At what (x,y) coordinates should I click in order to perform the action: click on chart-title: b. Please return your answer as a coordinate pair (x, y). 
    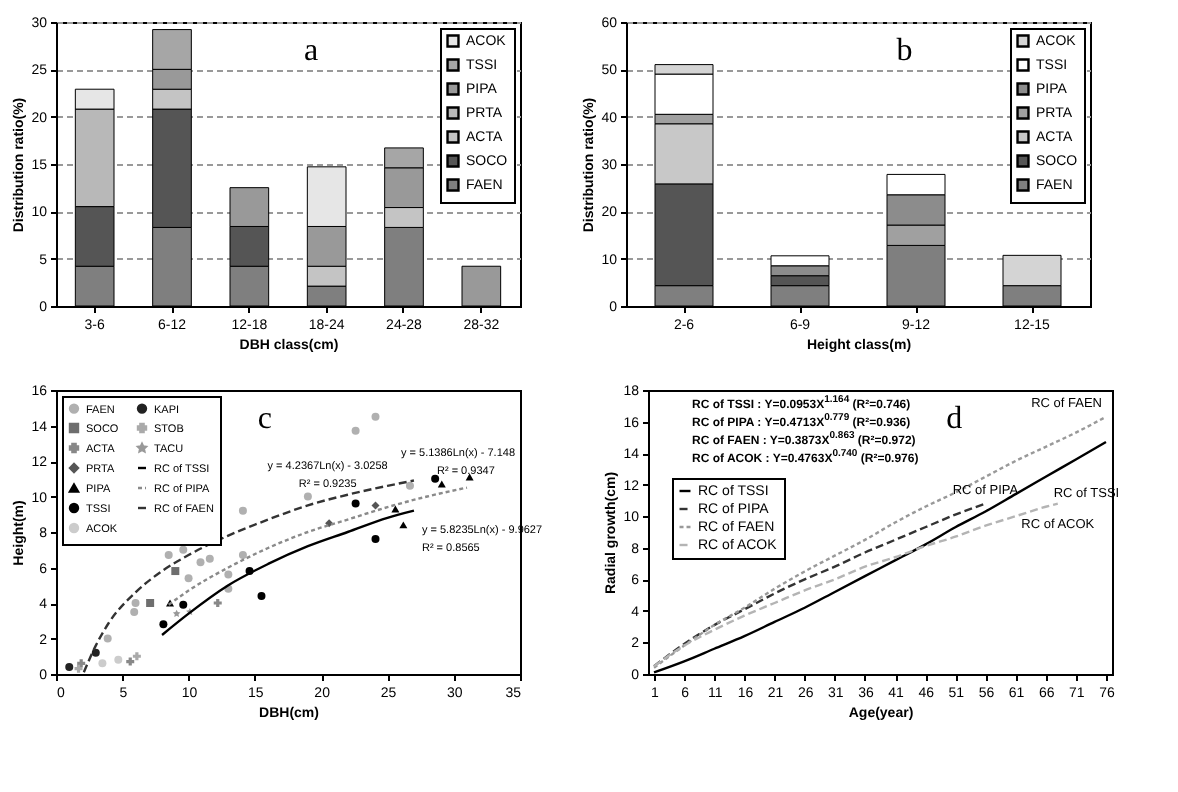
    Looking at the image, I should click on (904, 51).